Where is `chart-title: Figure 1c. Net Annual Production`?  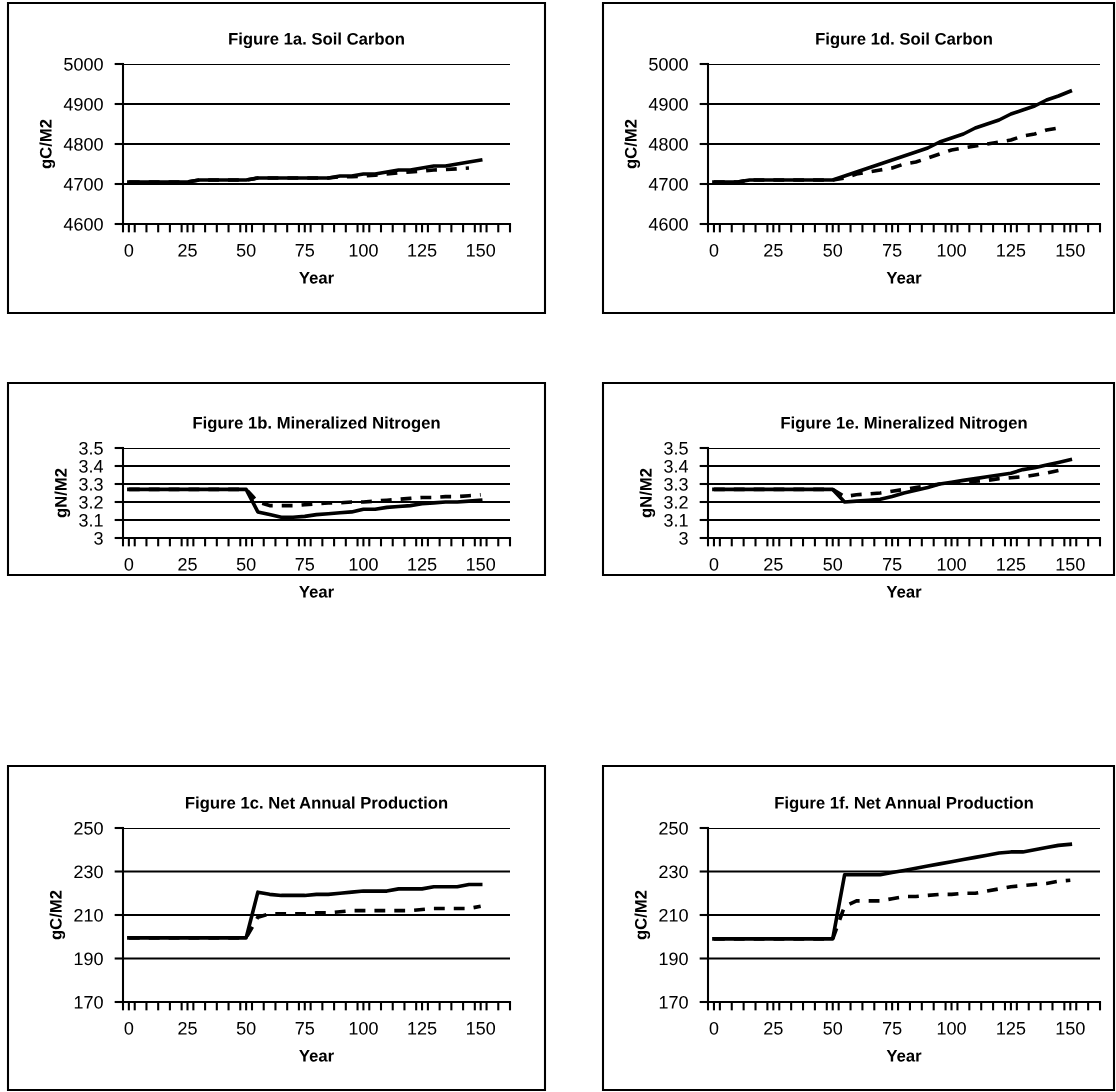
chart-title: Figure 1c. Net Annual Production is located at coordinates (316, 804).